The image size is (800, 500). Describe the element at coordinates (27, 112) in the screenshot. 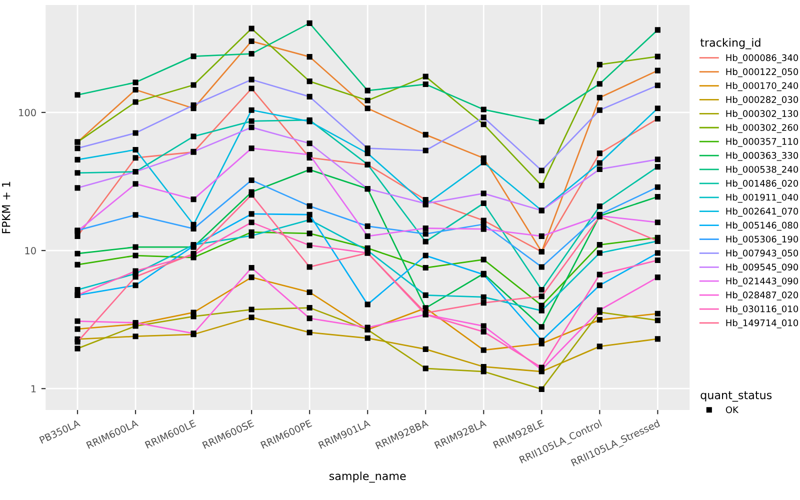

I see `y-tick-label: 100` at that location.